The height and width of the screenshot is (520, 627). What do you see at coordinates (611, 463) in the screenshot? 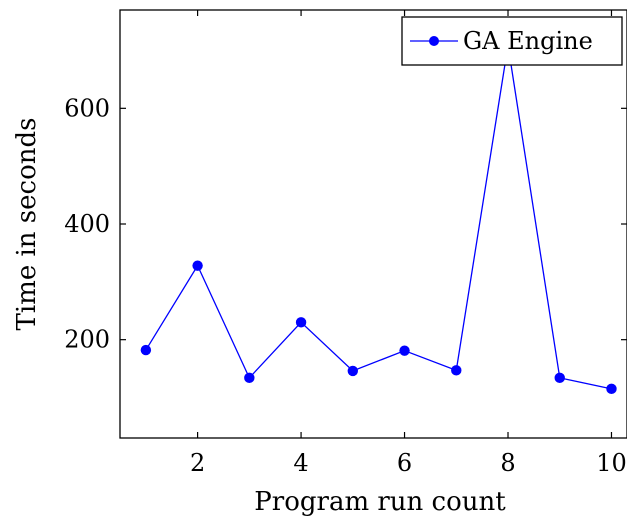
I see `x-tick-label: 10` at bounding box center [611, 463].